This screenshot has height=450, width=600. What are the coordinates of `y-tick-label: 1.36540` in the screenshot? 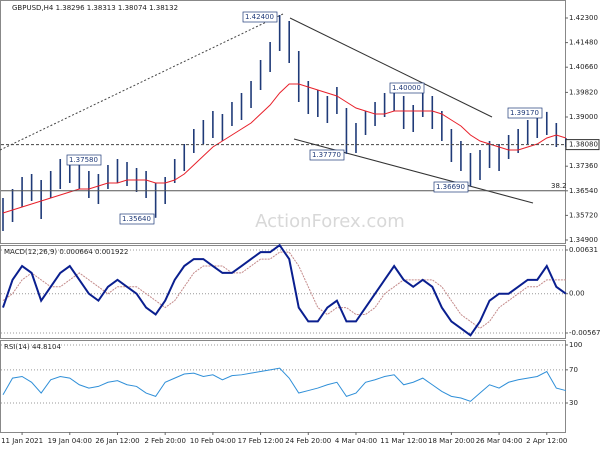 It's located at (583, 191).